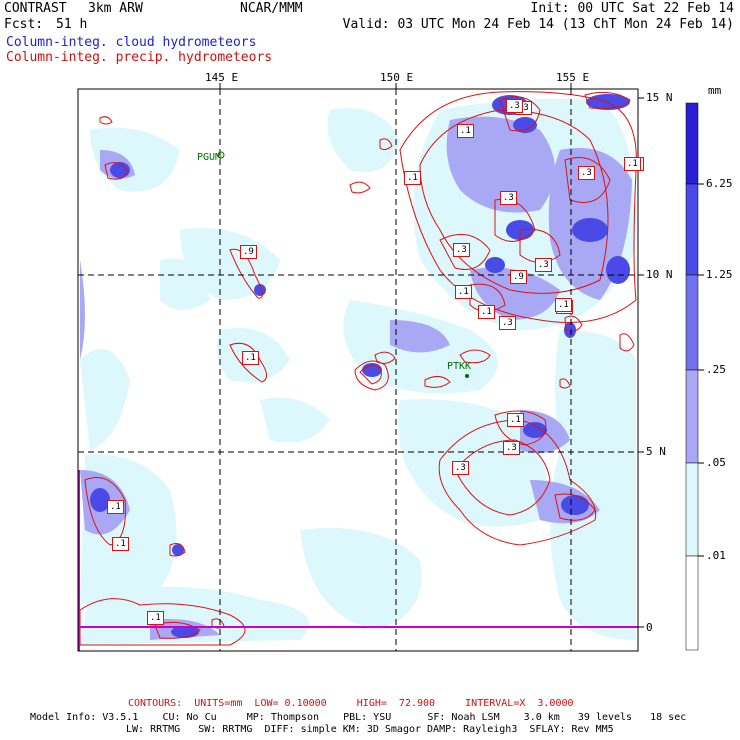 The height and width of the screenshot is (740, 740). What do you see at coordinates (209, 157) in the screenshot?
I see `station-label-pgum: PGUM` at bounding box center [209, 157].